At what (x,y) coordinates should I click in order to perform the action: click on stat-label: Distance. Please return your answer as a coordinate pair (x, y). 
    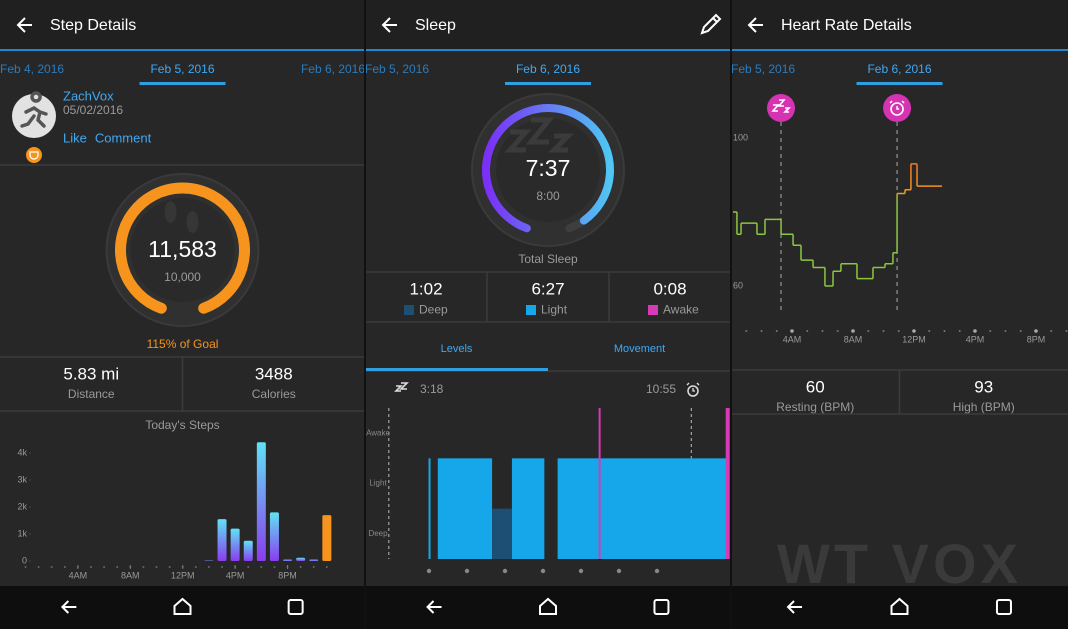
    Looking at the image, I should click on (91, 394).